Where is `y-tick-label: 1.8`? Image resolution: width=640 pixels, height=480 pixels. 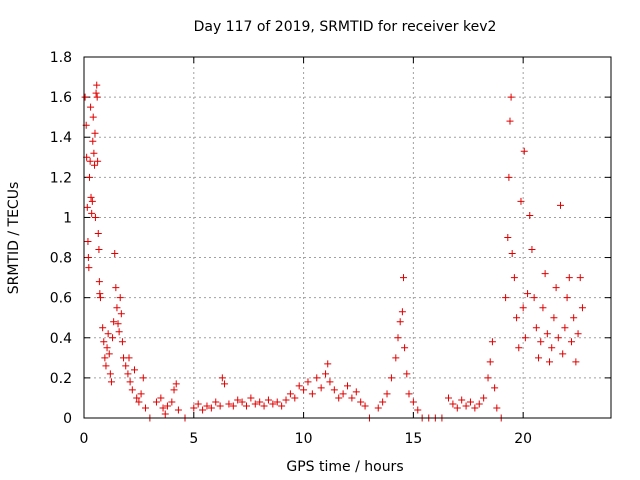 y-tick-label: 1.8 is located at coordinates (61, 58).